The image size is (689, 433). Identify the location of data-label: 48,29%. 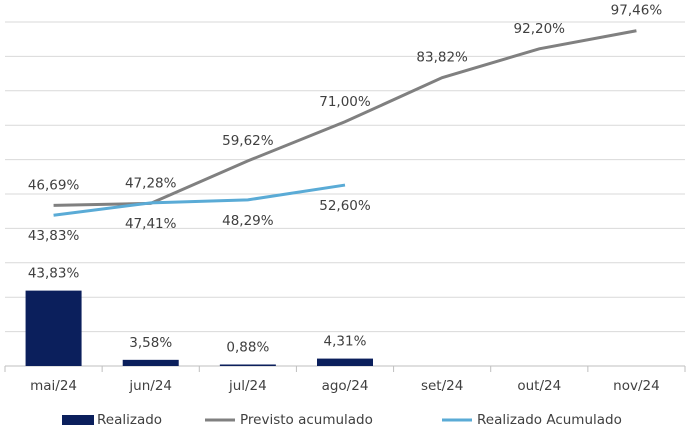
(248, 221).